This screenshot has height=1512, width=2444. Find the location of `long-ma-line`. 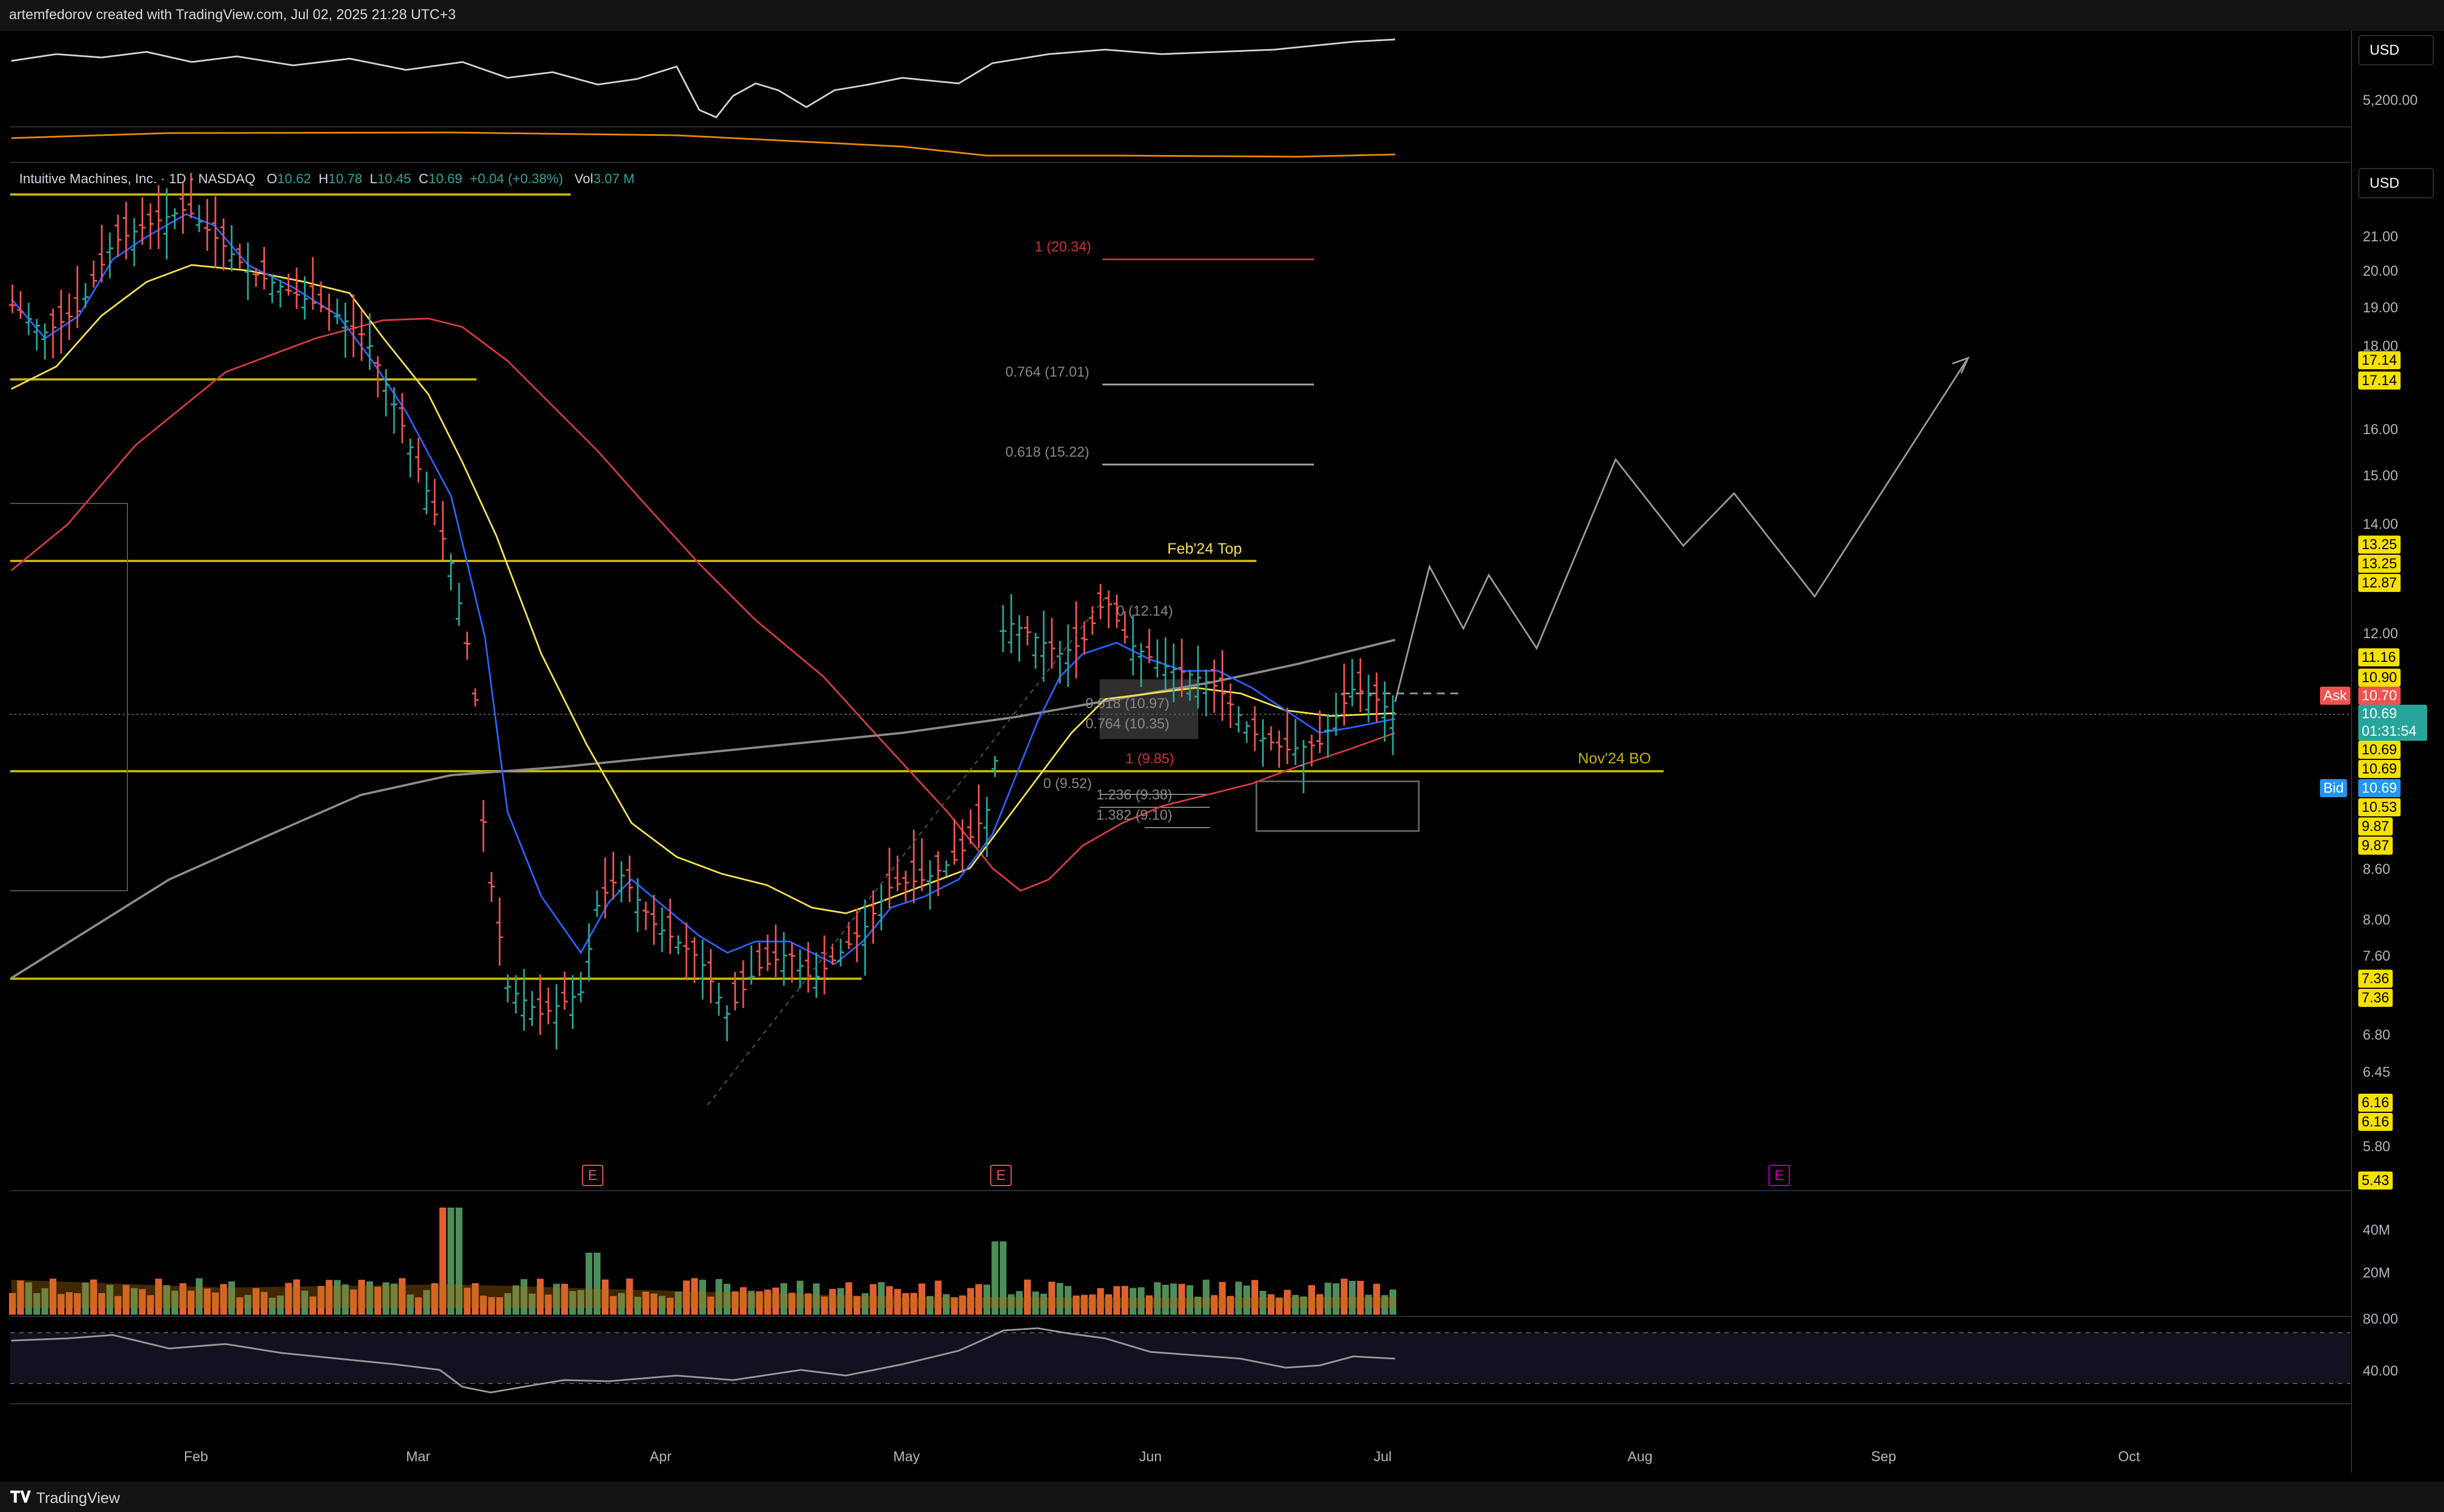

long-ma-line is located at coordinates (703, 809).